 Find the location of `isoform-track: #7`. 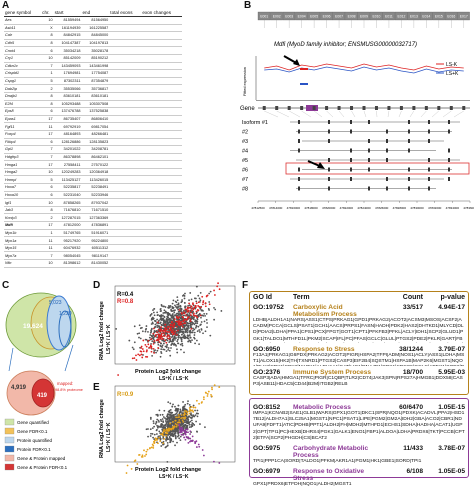

isoform-track: #7 is located at coordinates (346, 180).